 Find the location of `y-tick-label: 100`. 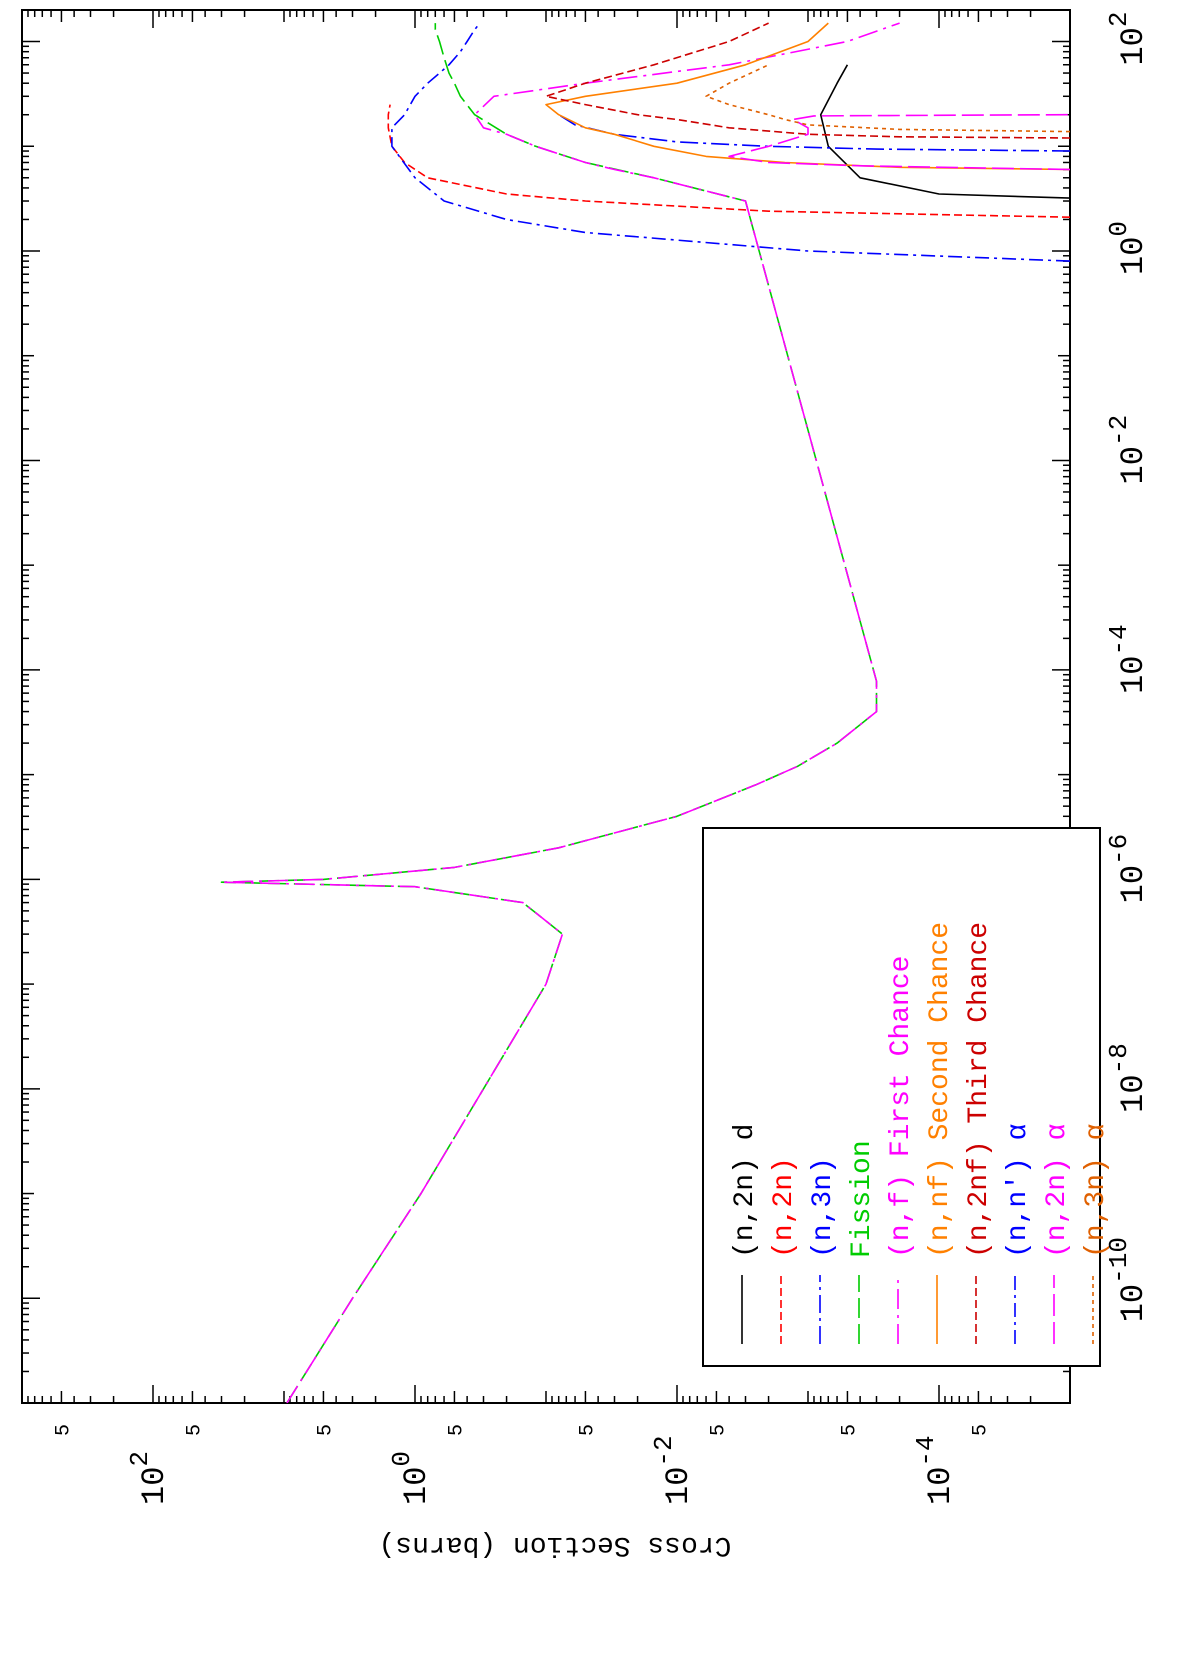

y-tick-label: 100 is located at coordinates (411, 1478).